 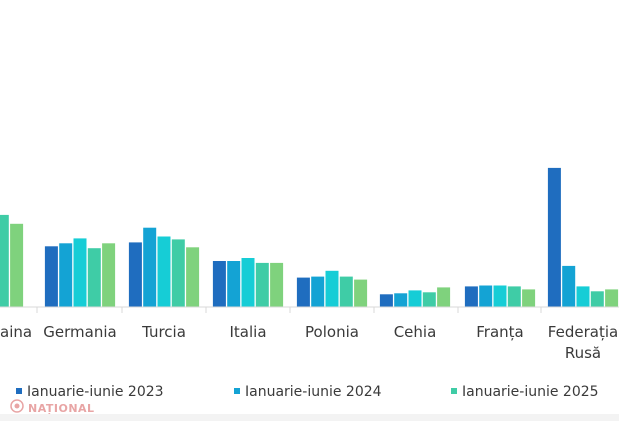 What do you see at coordinates (79, 332) in the screenshot?
I see `category-label-germania: Germania` at bounding box center [79, 332].